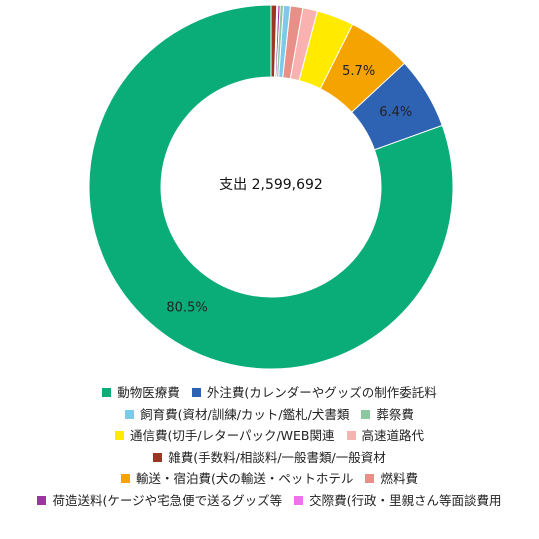 The width and height of the screenshot is (539, 539). What do you see at coordinates (148, 392) in the screenshot?
I see `legend-label: 動物医療費` at bounding box center [148, 392].